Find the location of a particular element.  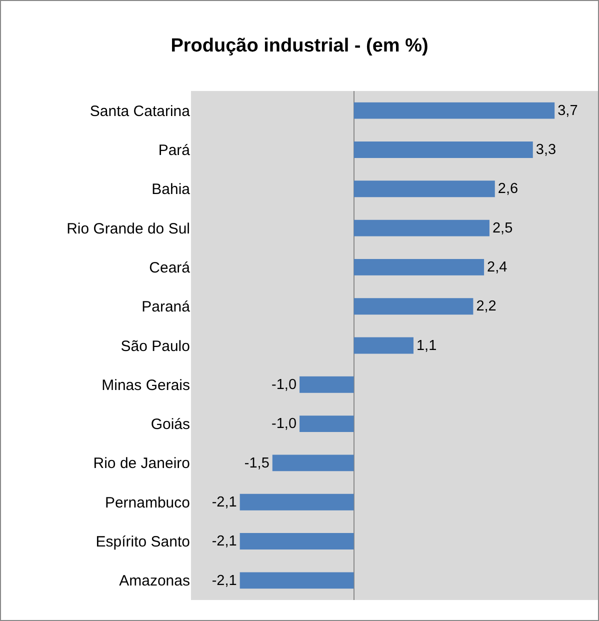

y-tick-label: Santa Catarina is located at coordinates (140, 111).